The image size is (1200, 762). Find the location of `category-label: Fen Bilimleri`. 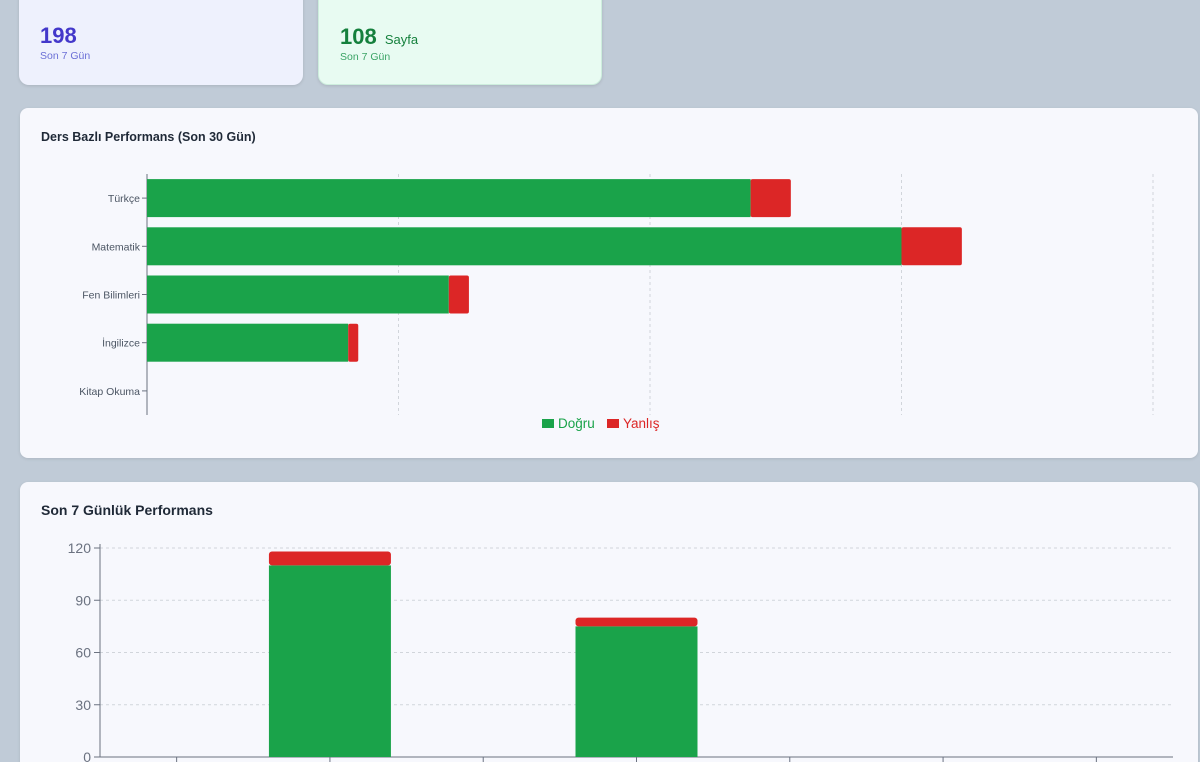

category-label: Fen Bilimleri is located at coordinates (111, 296).